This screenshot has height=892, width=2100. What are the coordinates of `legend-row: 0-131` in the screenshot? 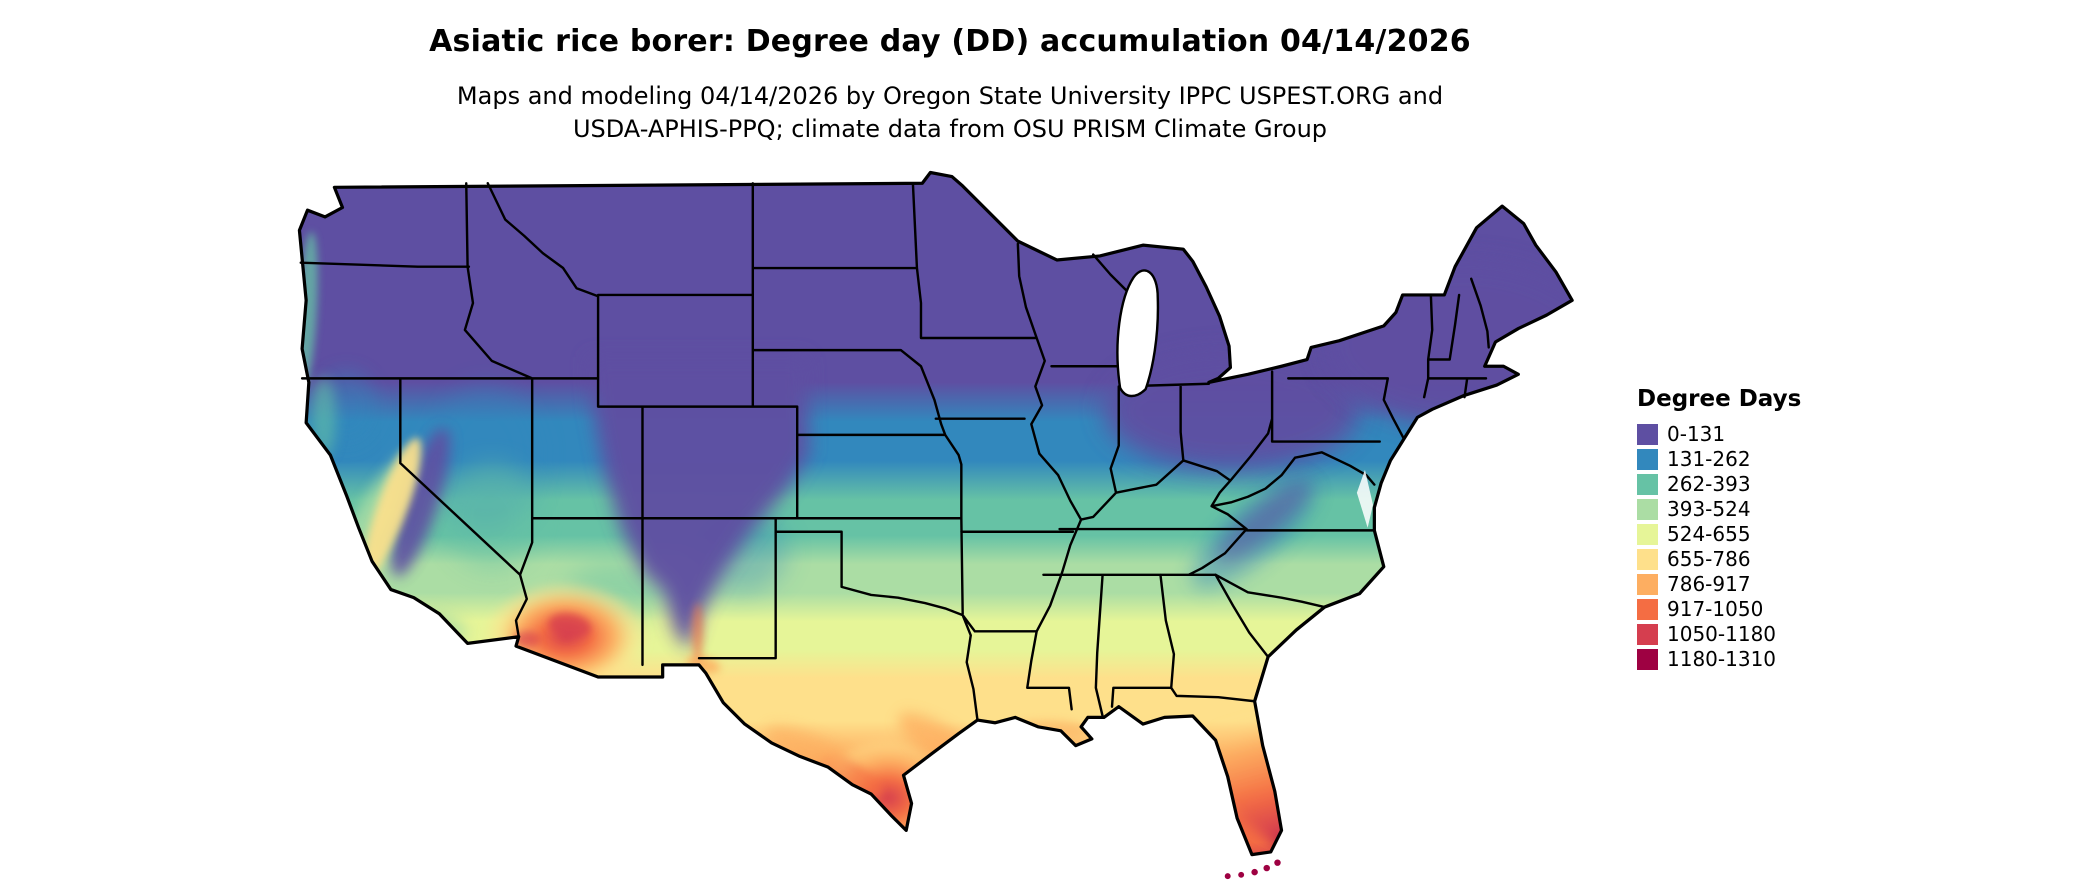 It's located at (1719, 434).